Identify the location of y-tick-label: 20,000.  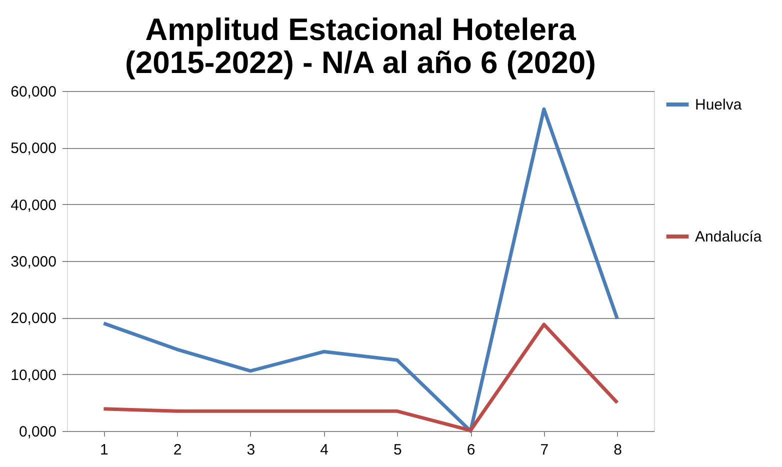
(33, 319).